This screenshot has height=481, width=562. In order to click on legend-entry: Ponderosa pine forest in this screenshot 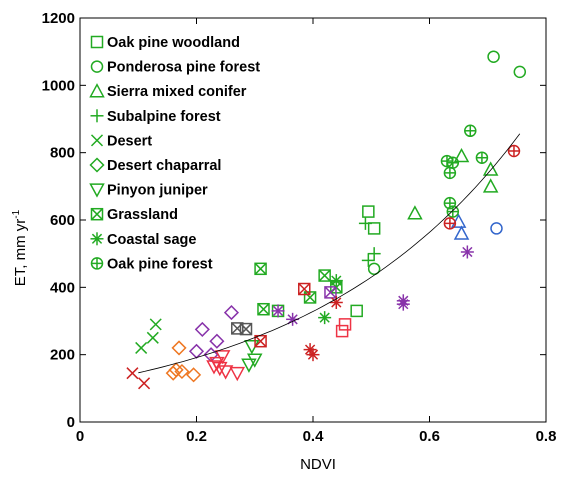, I will do `click(175, 68)`.